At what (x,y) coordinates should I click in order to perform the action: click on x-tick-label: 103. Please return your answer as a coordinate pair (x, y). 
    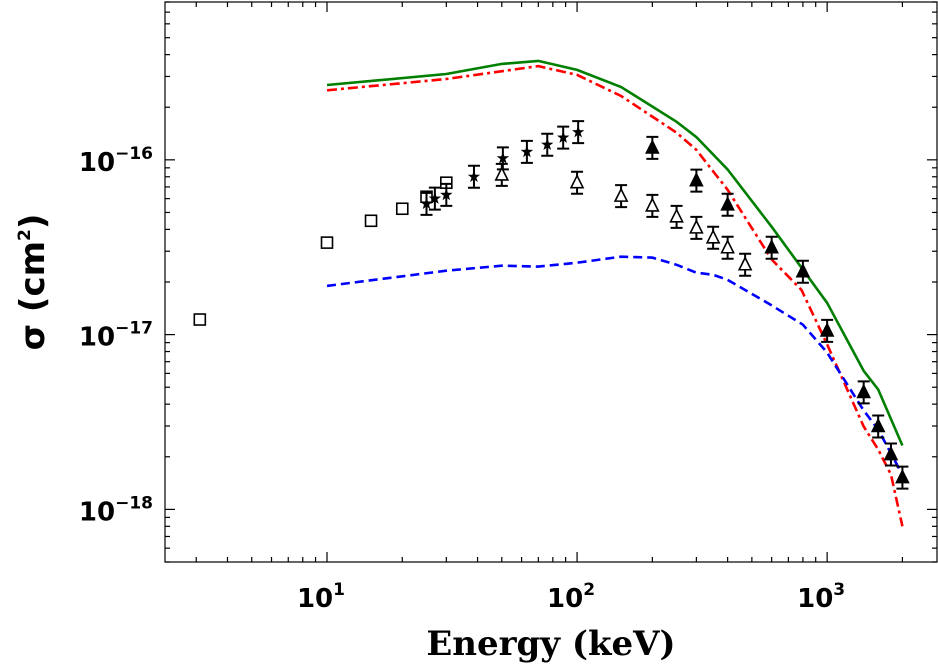
    Looking at the image, I should click on (821, 597).